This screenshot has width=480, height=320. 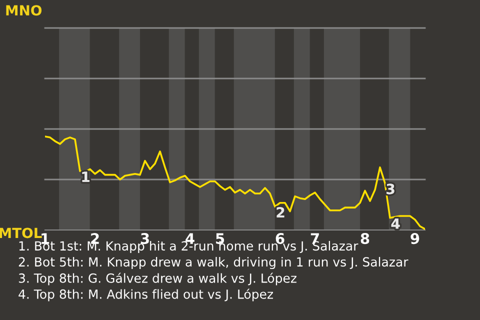 I want to click on annotation: 3, so click(x=390, y=189).